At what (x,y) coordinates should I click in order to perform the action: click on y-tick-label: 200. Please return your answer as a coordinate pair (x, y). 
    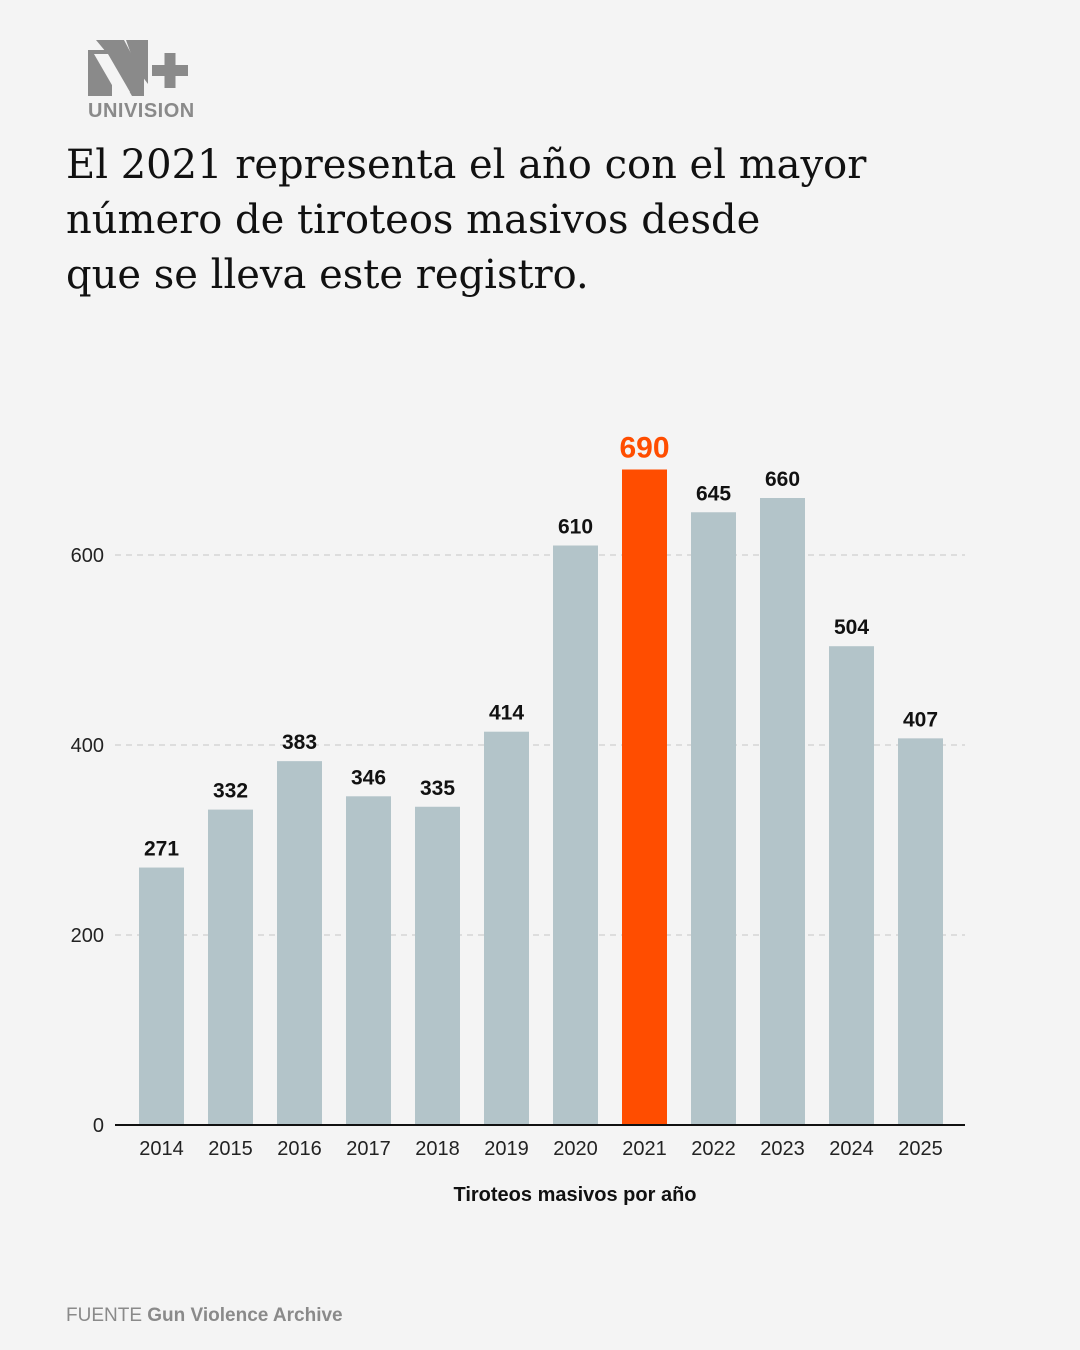
    Looking at the image, I should click on (87, 936).